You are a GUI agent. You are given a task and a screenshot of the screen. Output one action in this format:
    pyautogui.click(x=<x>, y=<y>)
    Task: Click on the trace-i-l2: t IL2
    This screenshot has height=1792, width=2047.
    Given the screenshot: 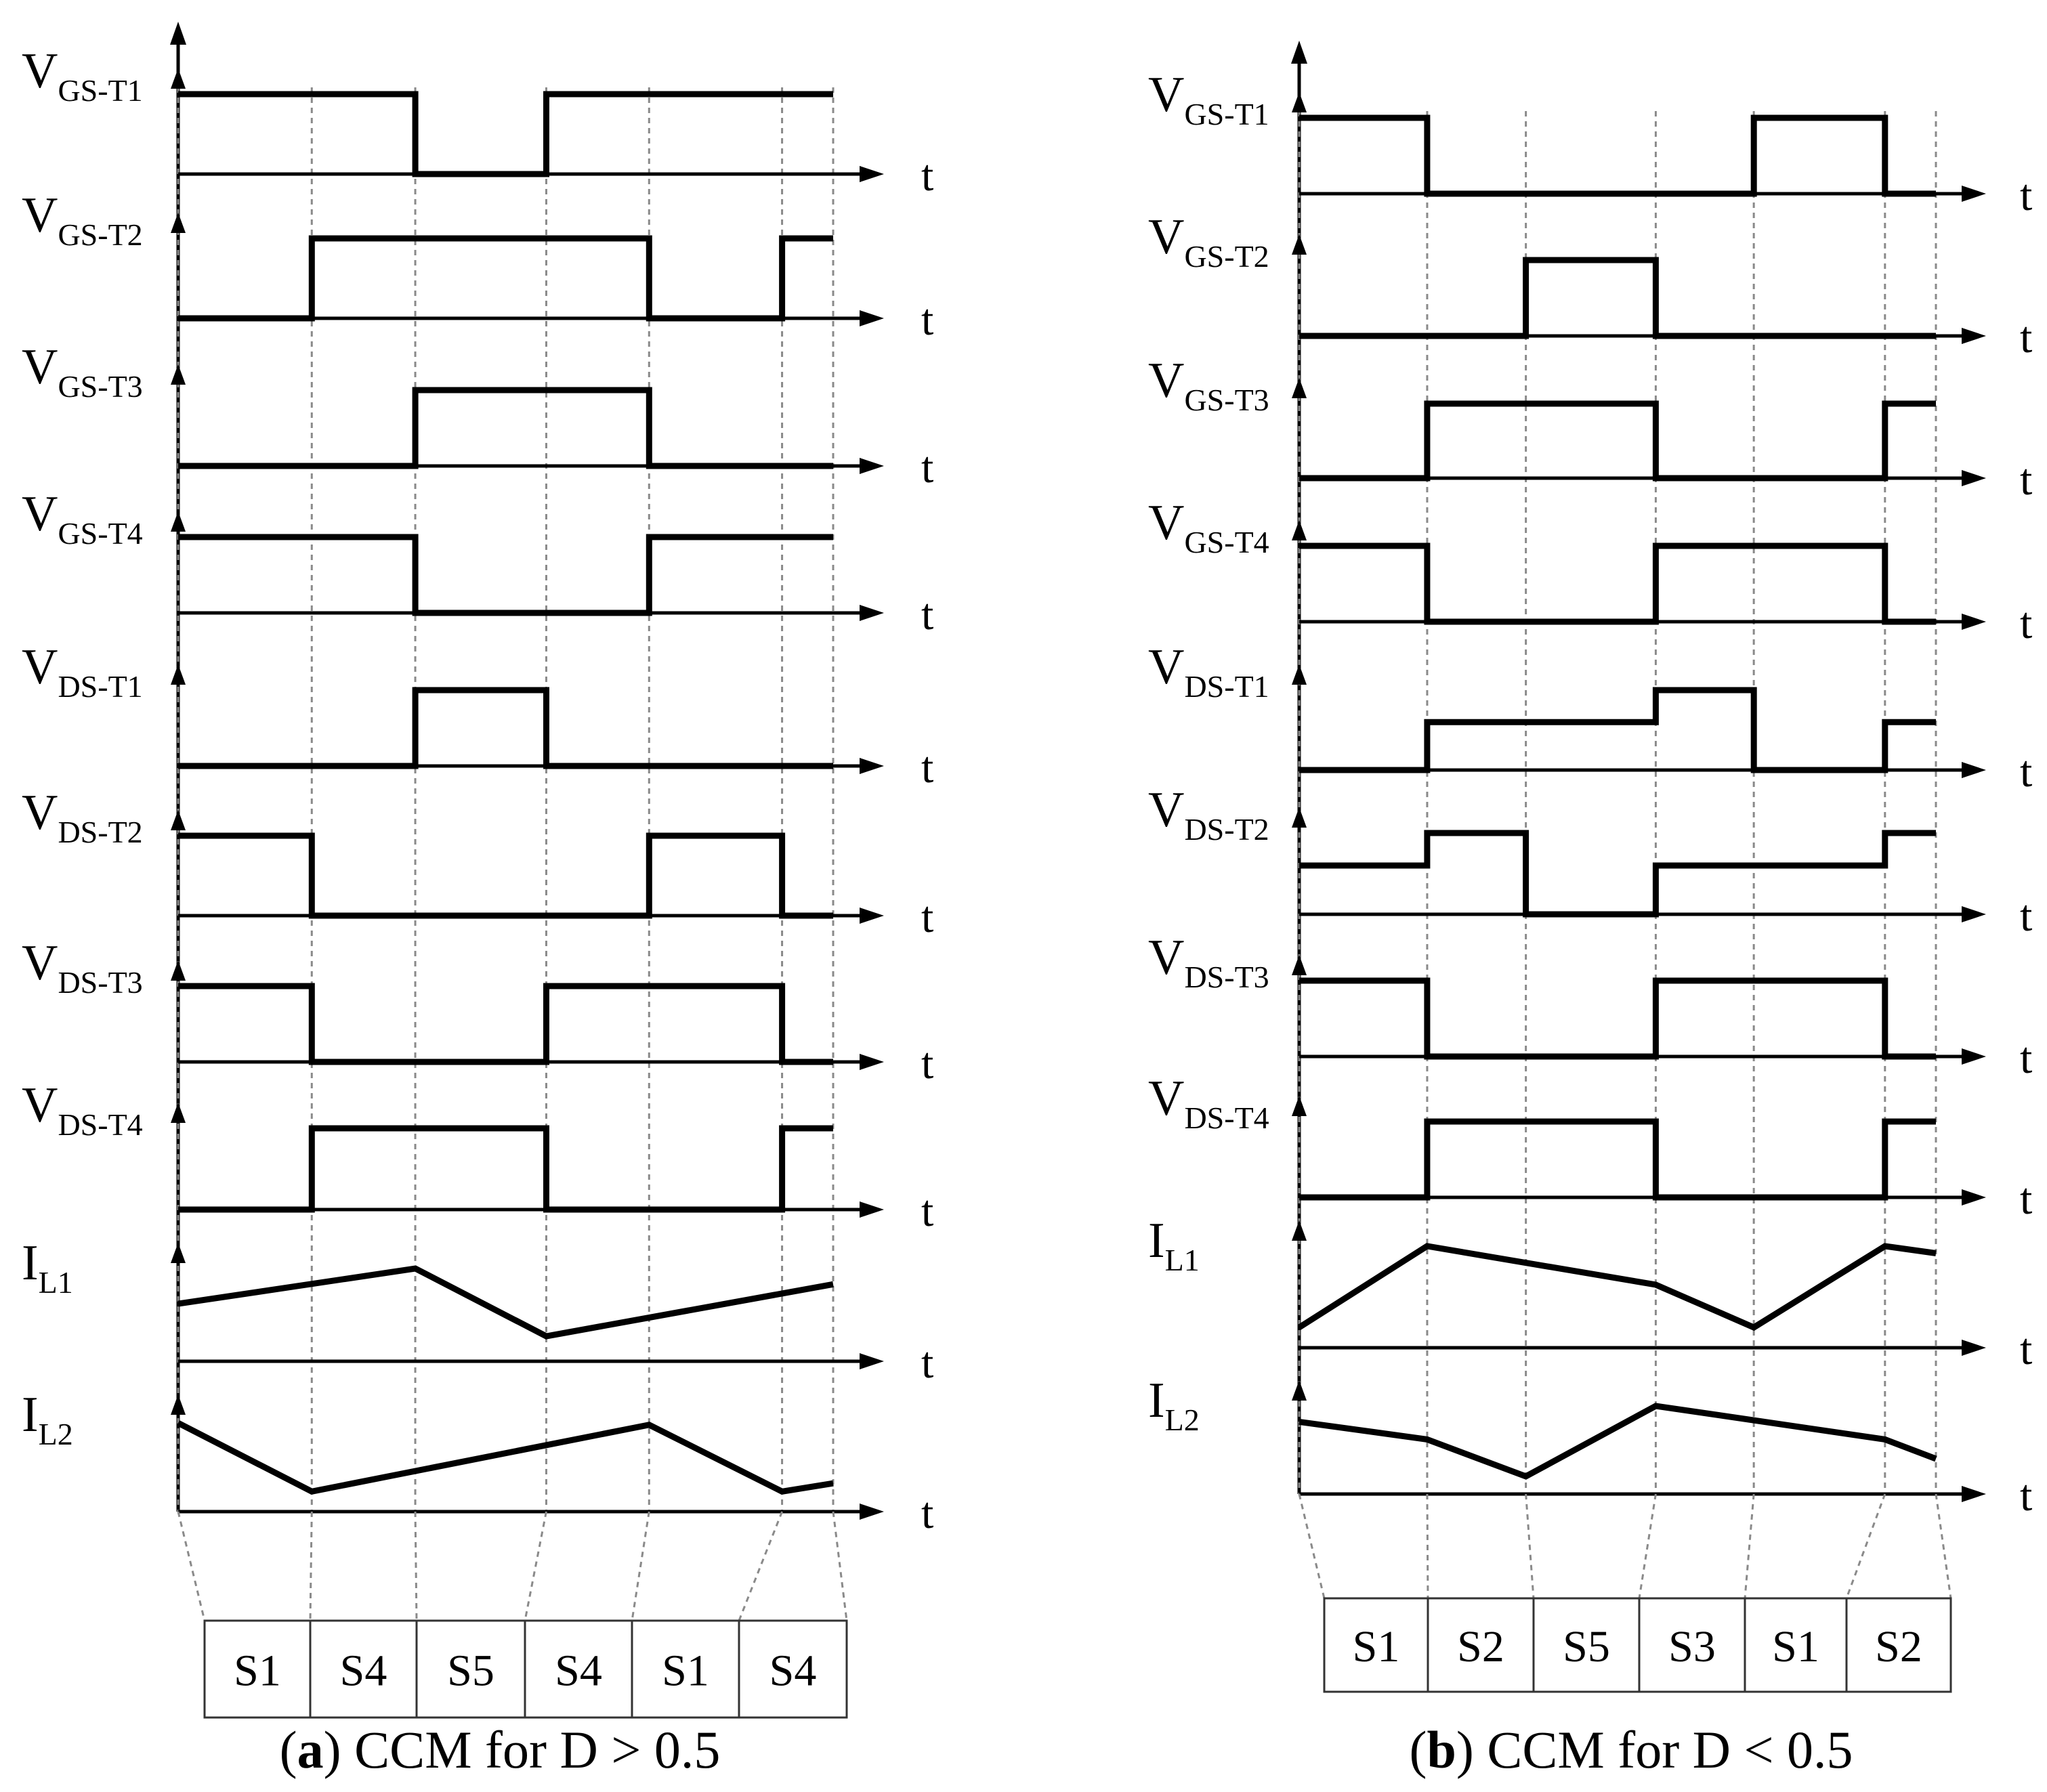 What is the action you would take?
    pyautogui.click(x=477, y=1462)
    